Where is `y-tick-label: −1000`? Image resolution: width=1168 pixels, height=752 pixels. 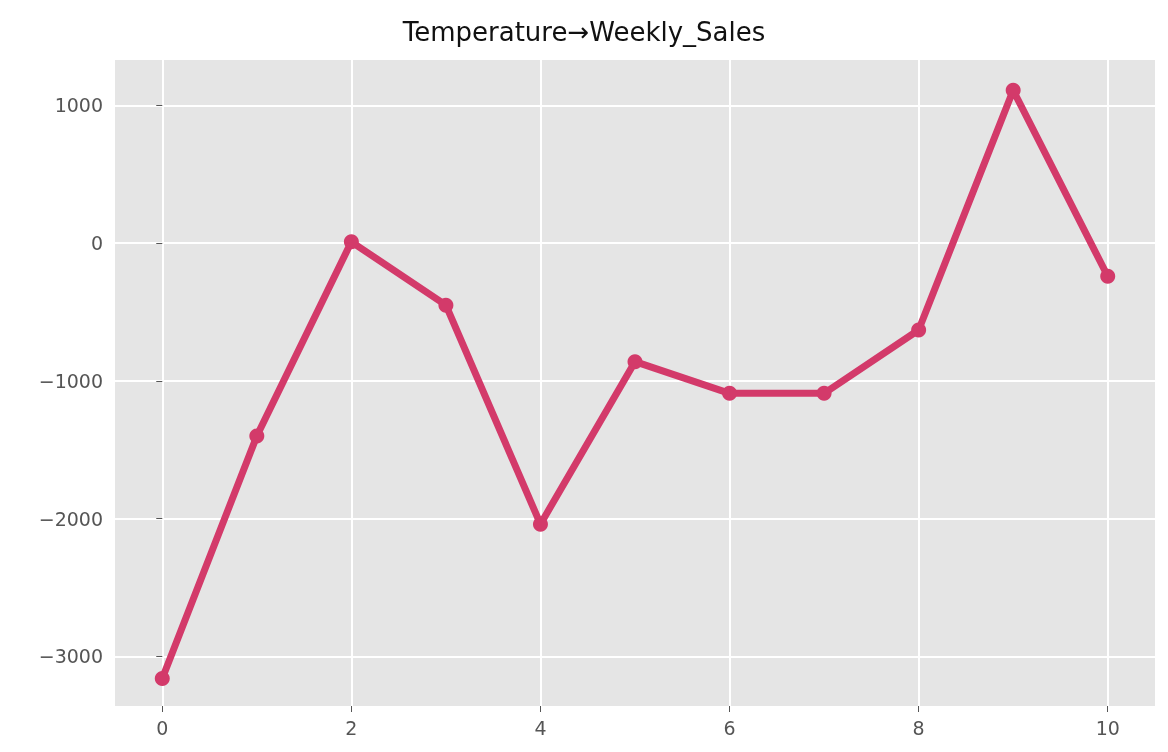
y-tick-label: −1000 is located at coordinates (70, 380).